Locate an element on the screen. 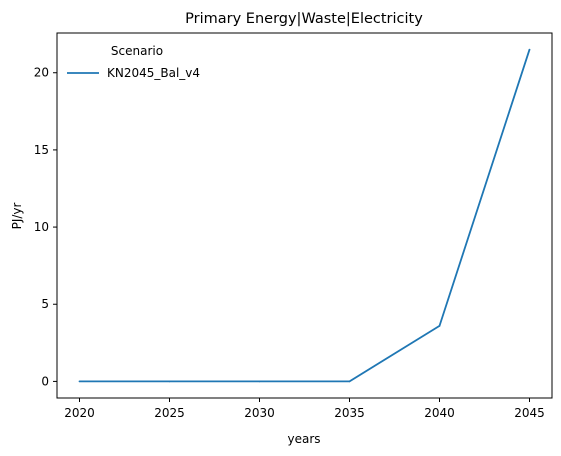  legend-label: KN2045_Bal_v4 is located at coordinates (153, 73).